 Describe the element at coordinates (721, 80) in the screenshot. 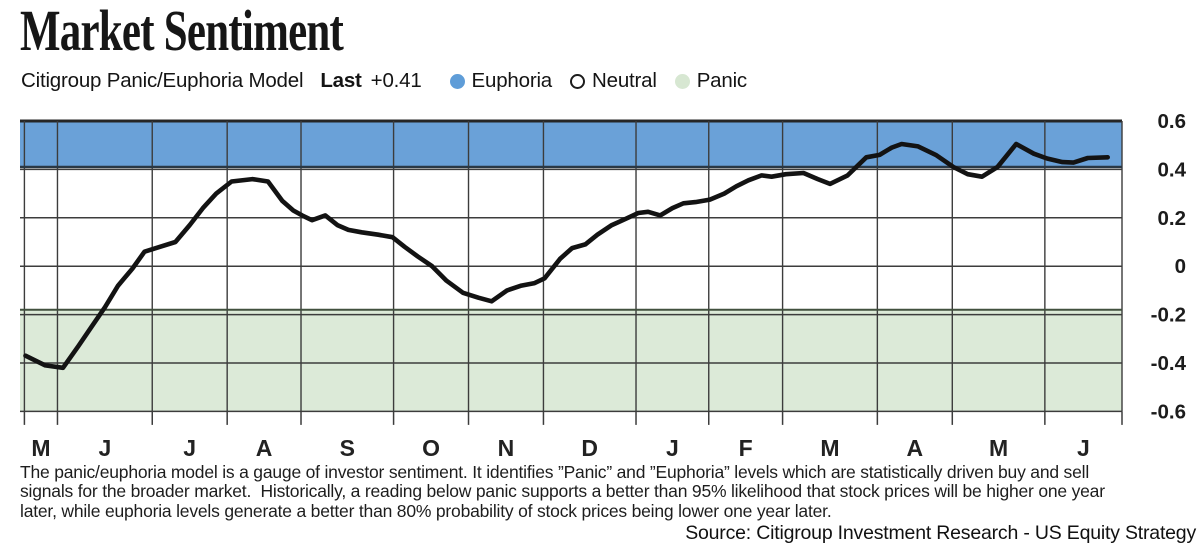

I see `legend-label-panic: Panic` at that location.